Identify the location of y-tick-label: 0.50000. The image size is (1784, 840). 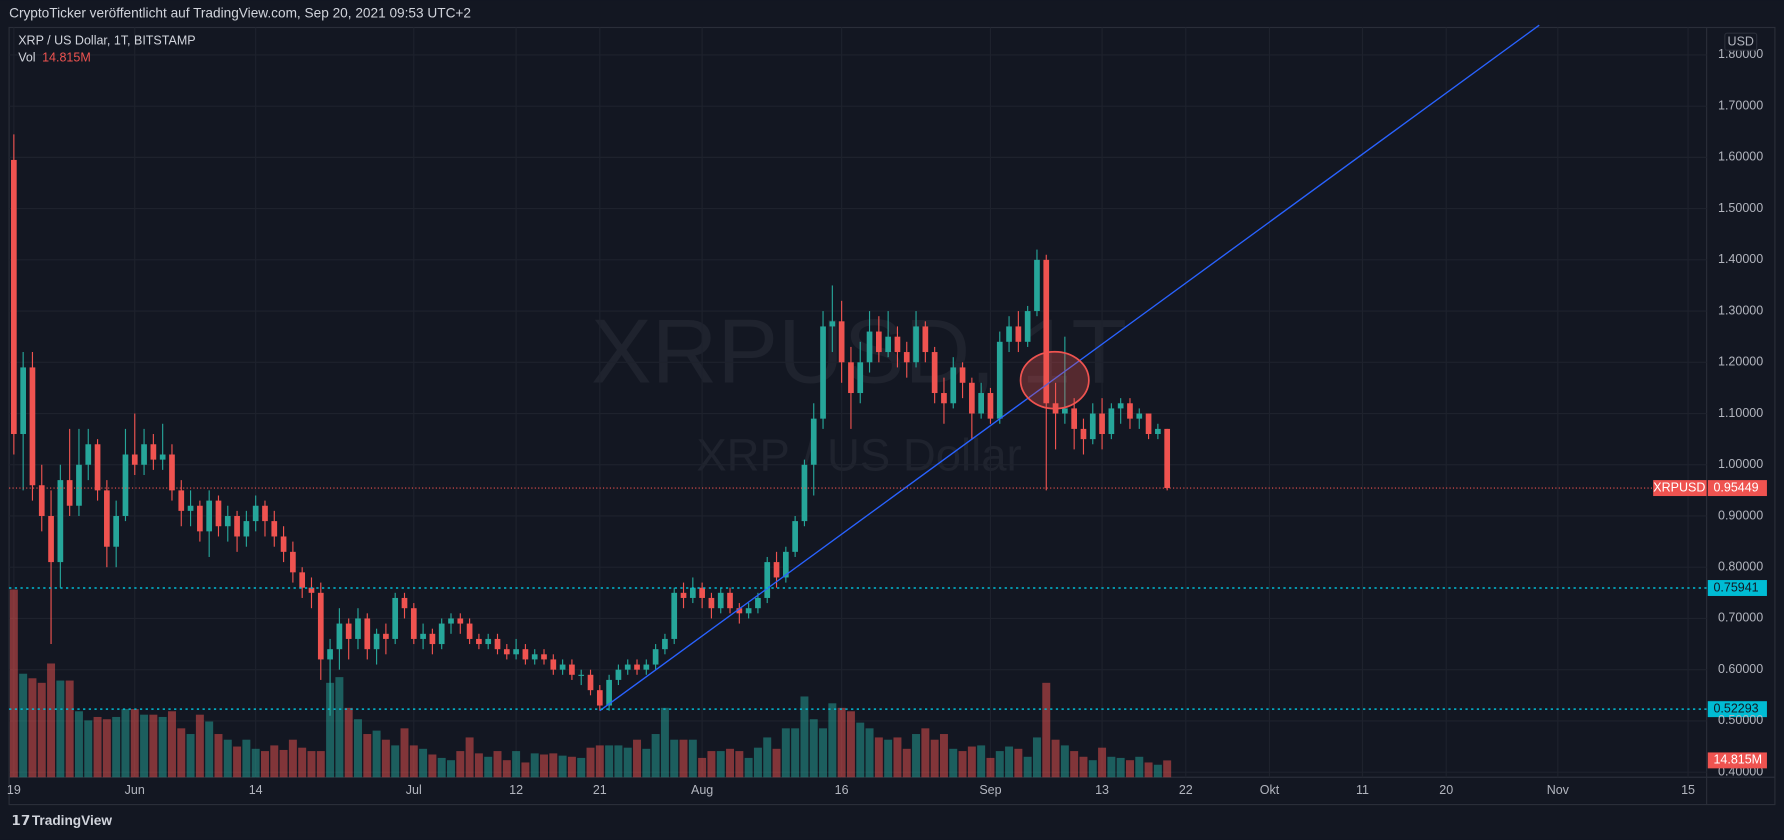
(1740, 720).